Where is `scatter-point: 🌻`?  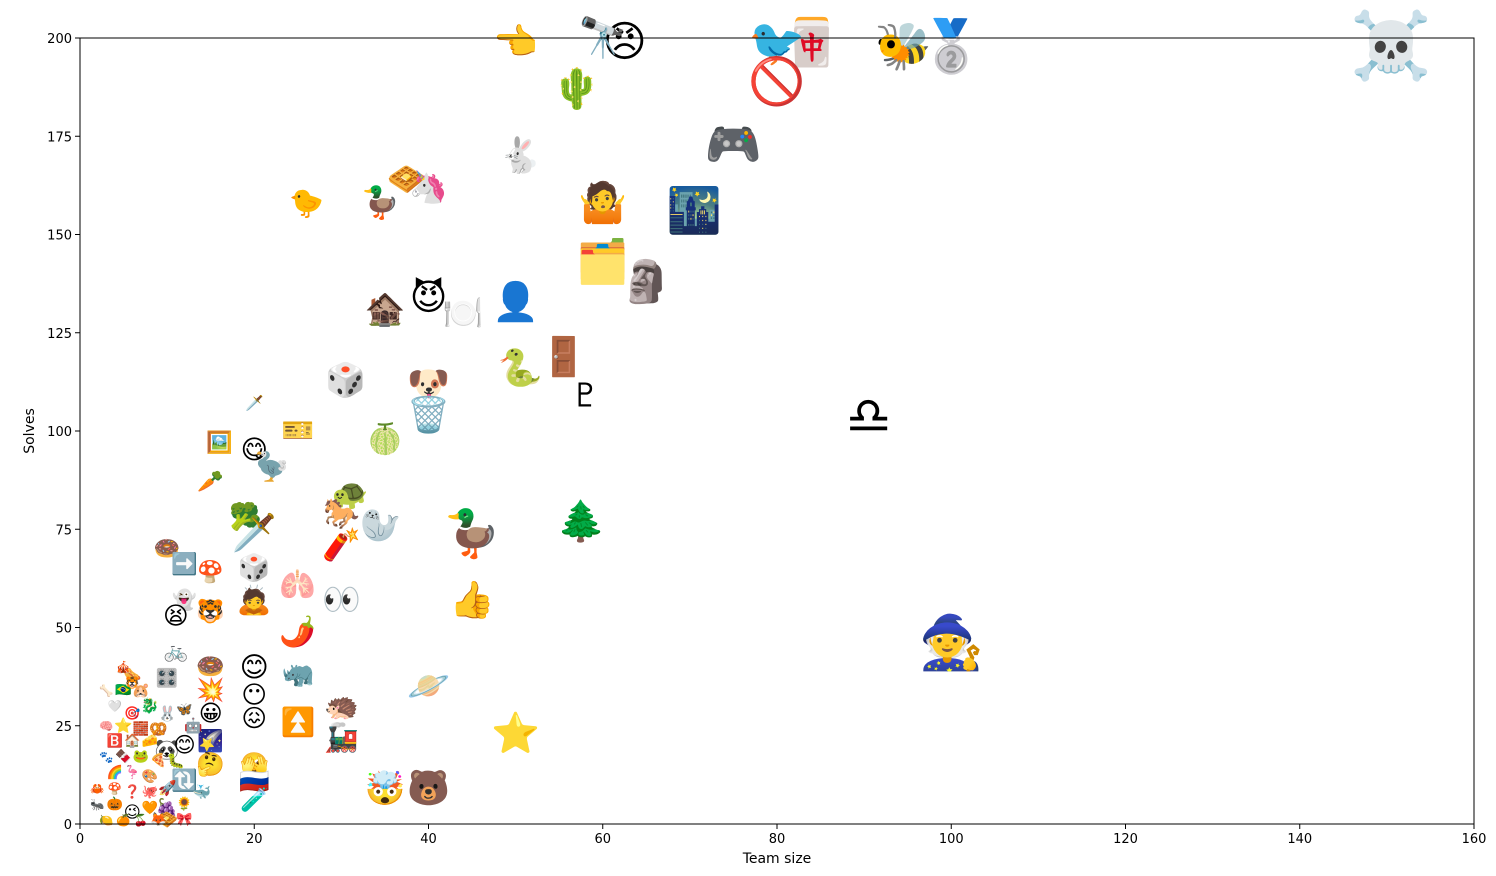
scatter-point: 🌻 is located at coordinates (184, 804).